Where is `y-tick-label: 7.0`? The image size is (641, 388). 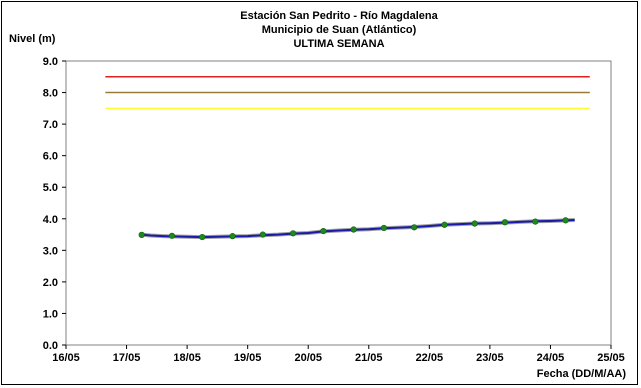
y-tick-label: 7.0 is located at coordinates (50, 125).